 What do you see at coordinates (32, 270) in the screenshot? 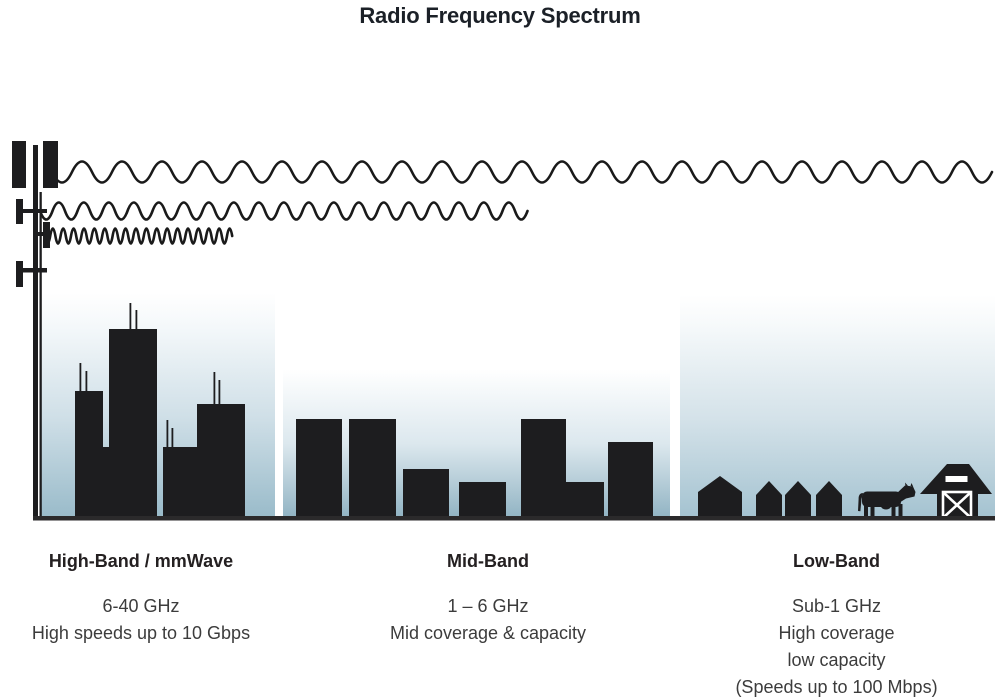
I see `tower-crossbar-low` at bounding box center [32, 270].